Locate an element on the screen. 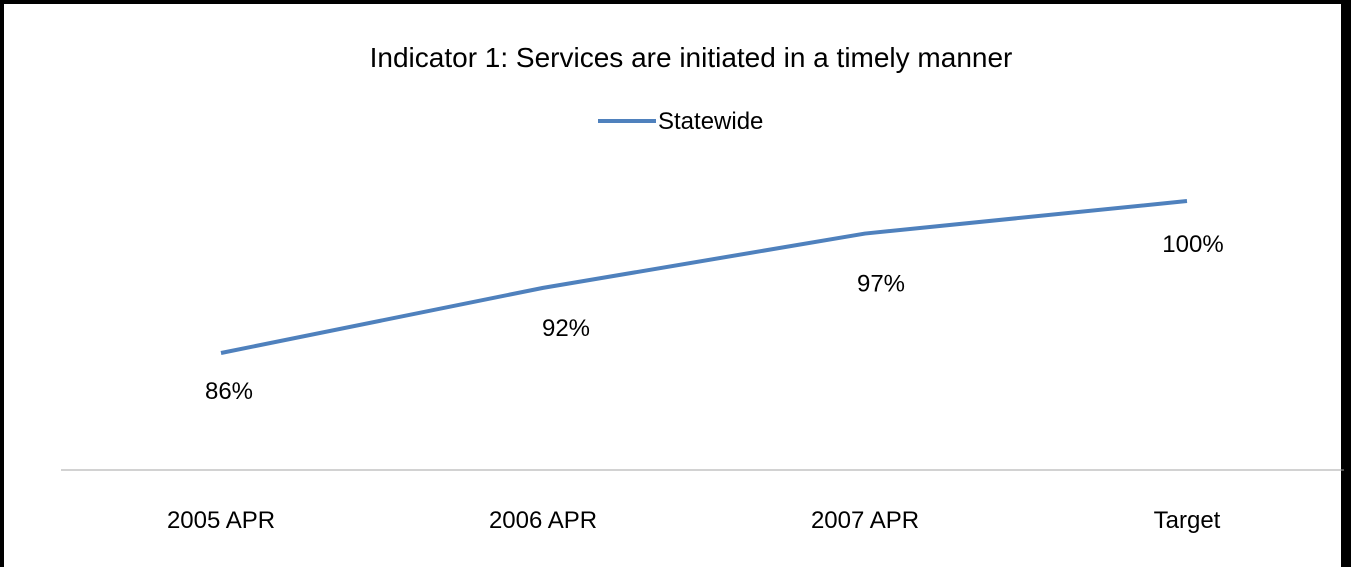 This screenshot has width=1351, height=571. x-tick-label: 2007 APR is located at coordinates (865, 520).